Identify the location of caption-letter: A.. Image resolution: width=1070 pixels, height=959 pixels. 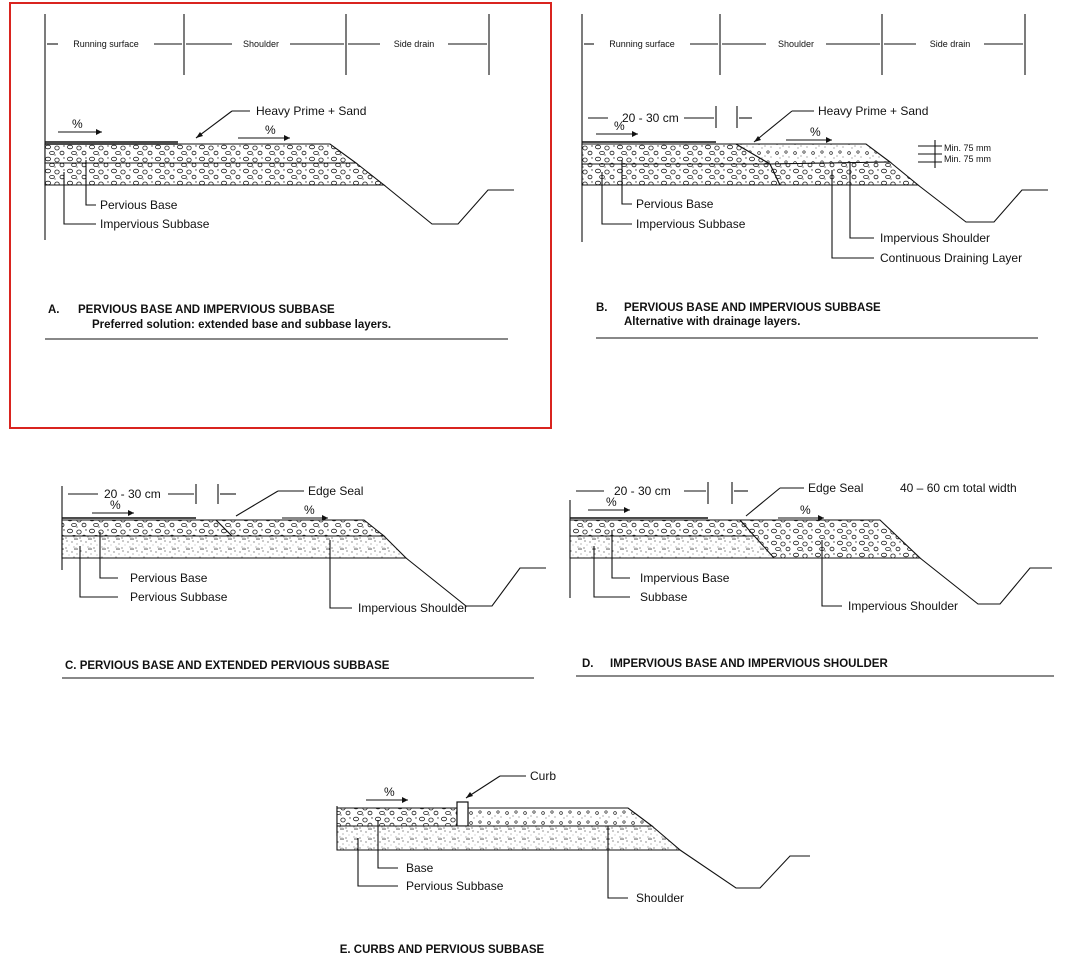
(54, 310).